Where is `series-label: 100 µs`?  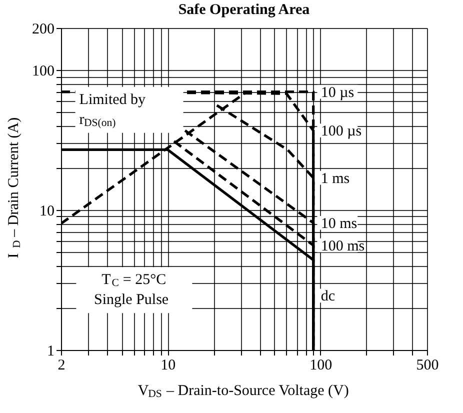
series-label: 100 µs is located at coordinates (341, 132).